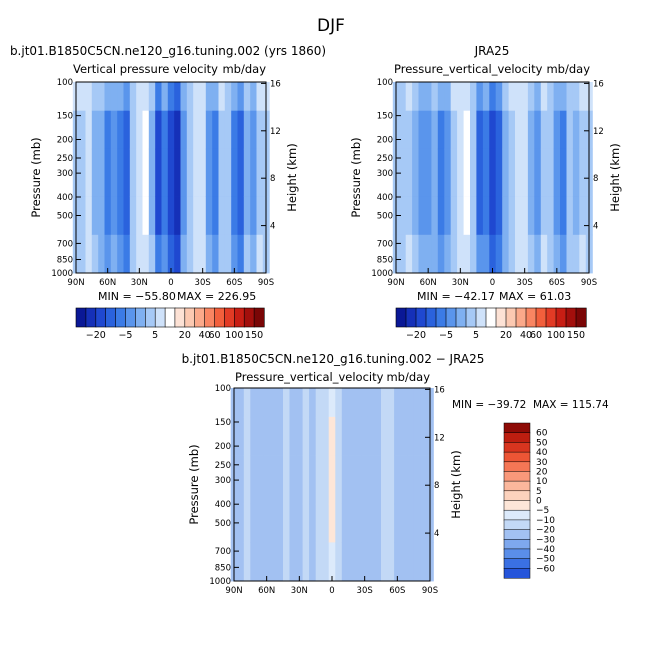  What do you see at coordinates (492, 178) in the screenshot?
I see `plot-area` at bounding box center [492, 178].